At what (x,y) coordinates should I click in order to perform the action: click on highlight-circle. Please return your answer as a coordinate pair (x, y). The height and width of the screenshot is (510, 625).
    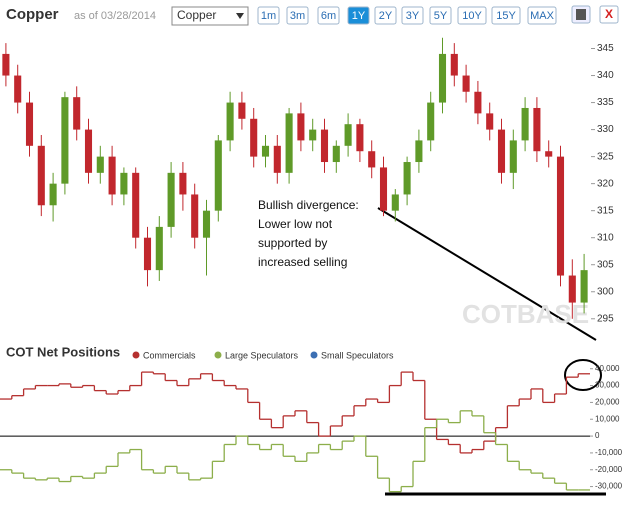
    Looking at the image, I should click on (583, 375).